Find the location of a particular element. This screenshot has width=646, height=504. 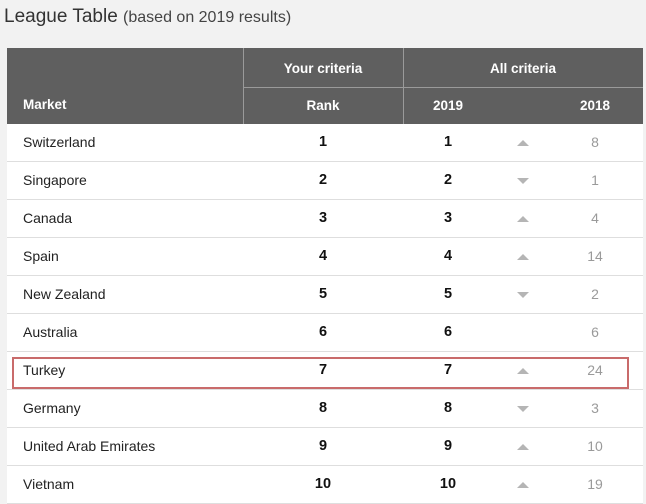

cell-market: Switzerland is located at coordinates (59, 142).